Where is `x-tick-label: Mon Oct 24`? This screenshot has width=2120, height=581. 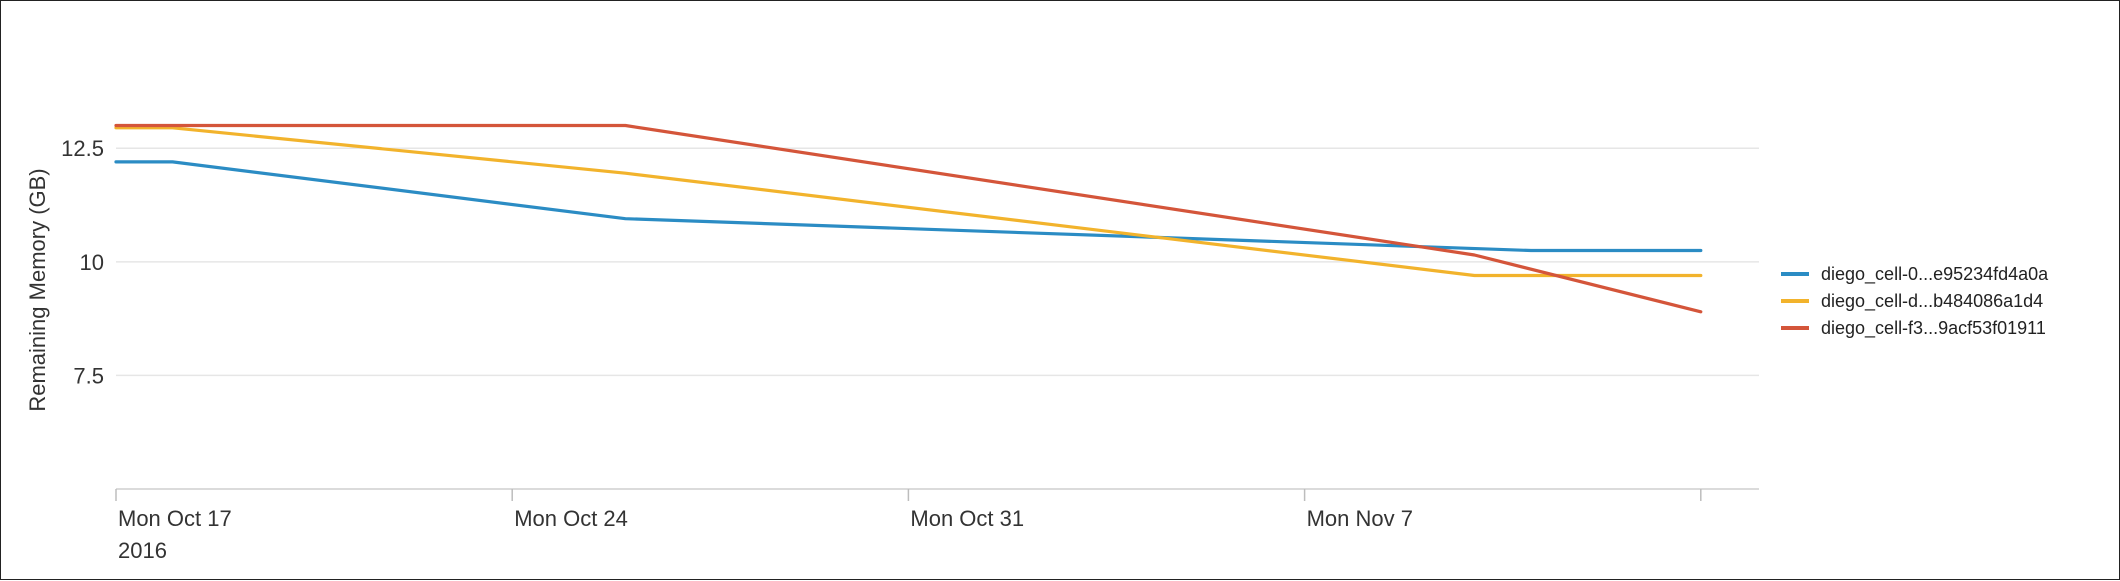 x-tick-label: Mon Oct 24 is located at coordinates (571, 518).